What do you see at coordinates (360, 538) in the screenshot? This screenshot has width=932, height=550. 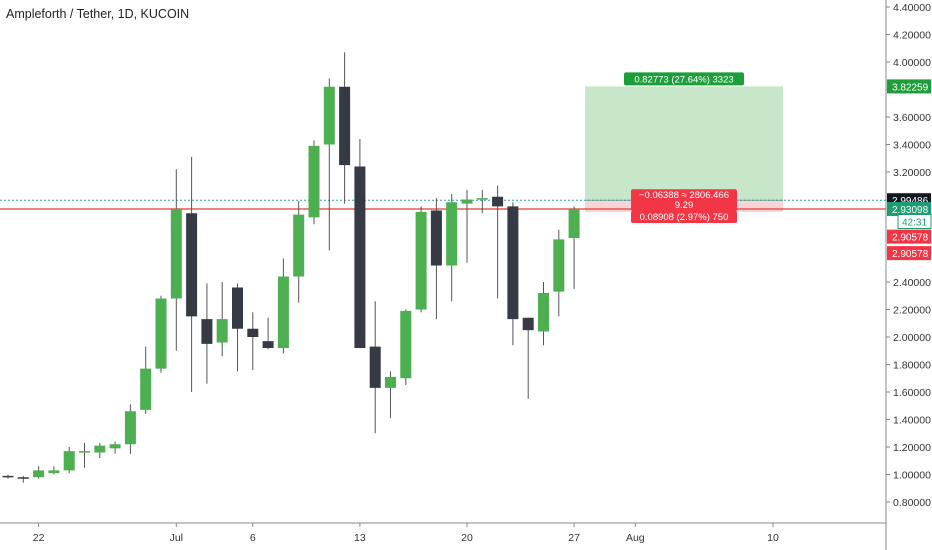 I see `x-tick-label: 13` at bounding box center [360, 538].